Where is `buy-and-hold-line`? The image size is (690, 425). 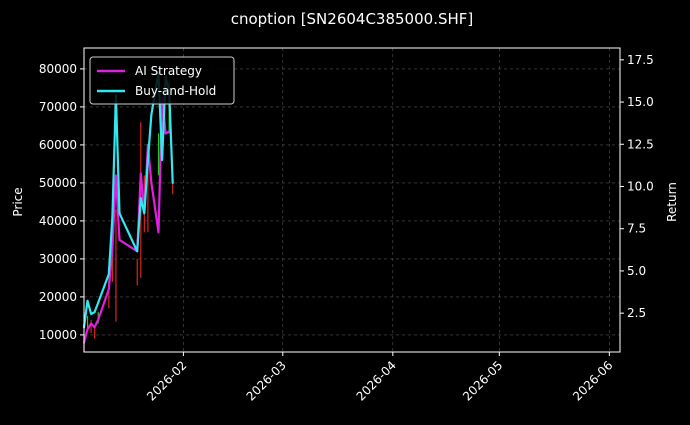
buy-and-hold-line is located at coordinates (128, 200).